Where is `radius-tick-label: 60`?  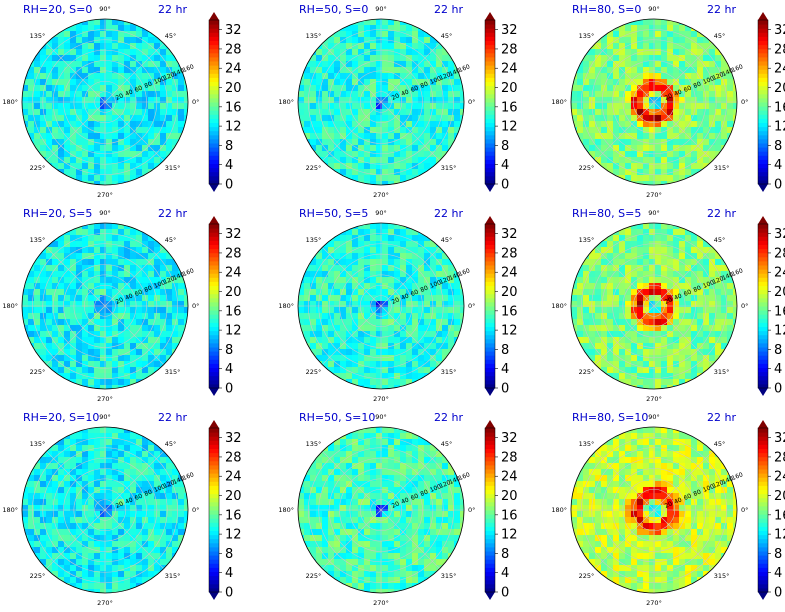 radius-tick-label: 60 is located at coordinates (415, 88).